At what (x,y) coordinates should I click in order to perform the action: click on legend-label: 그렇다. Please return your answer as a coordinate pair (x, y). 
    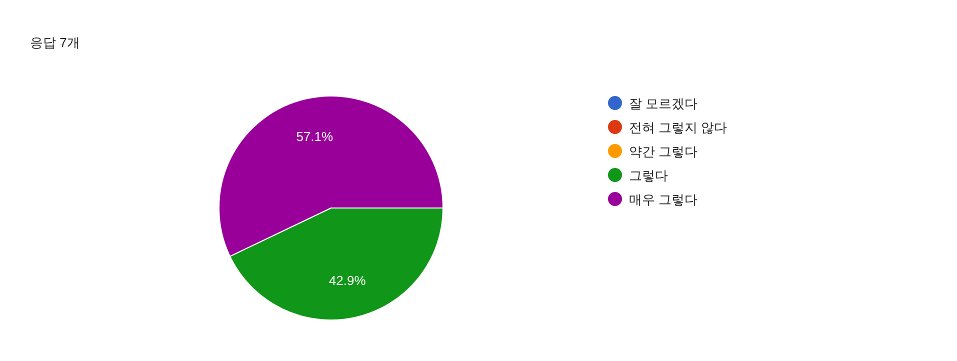
    Looking at the image, I should click on (648, 175).